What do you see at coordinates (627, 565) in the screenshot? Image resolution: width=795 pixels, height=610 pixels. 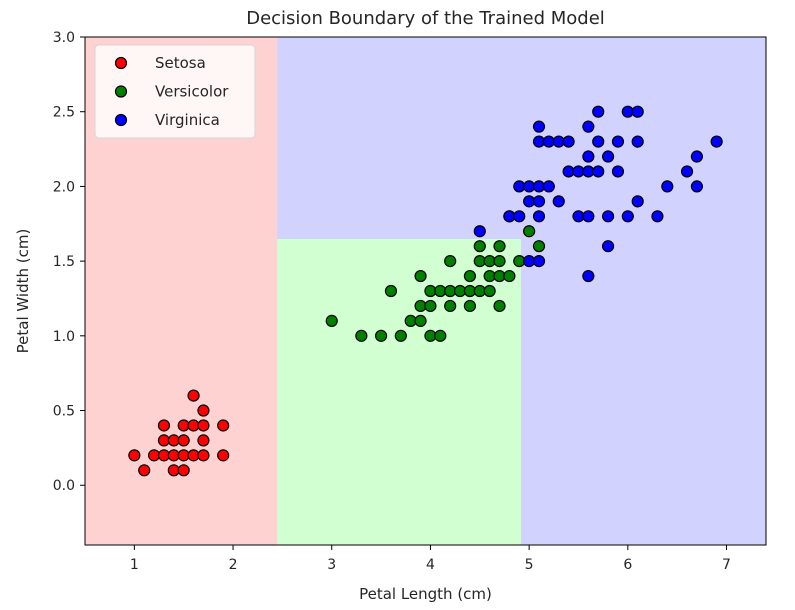 I see `x-tick-label: 6` at bounding box center [627, 565].